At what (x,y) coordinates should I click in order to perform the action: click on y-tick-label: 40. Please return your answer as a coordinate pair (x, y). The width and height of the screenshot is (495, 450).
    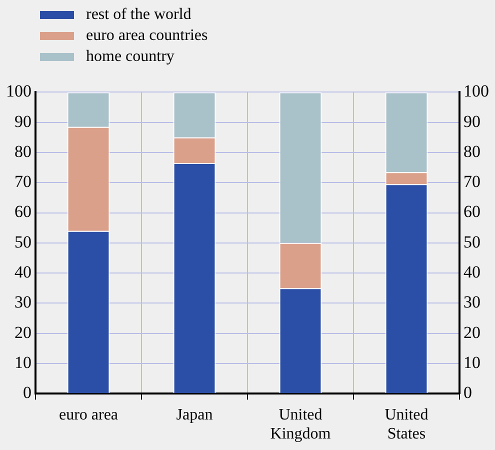
    Looking at the image, I should click on (23, 272).